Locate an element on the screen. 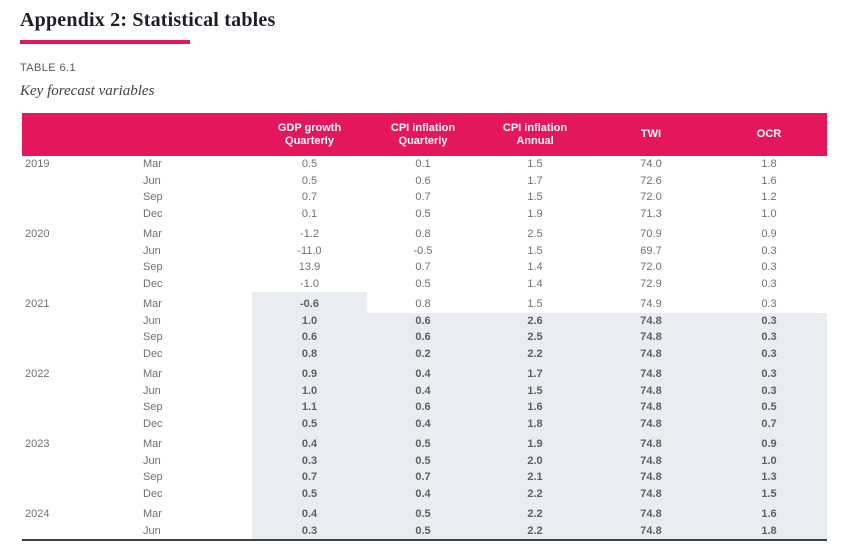 Image resolution: width=842 pixels, height=549 pixels. table-row: Sep 0.7 0.7 1.5 72.0 1.2 is located at coordinates (424, 197).